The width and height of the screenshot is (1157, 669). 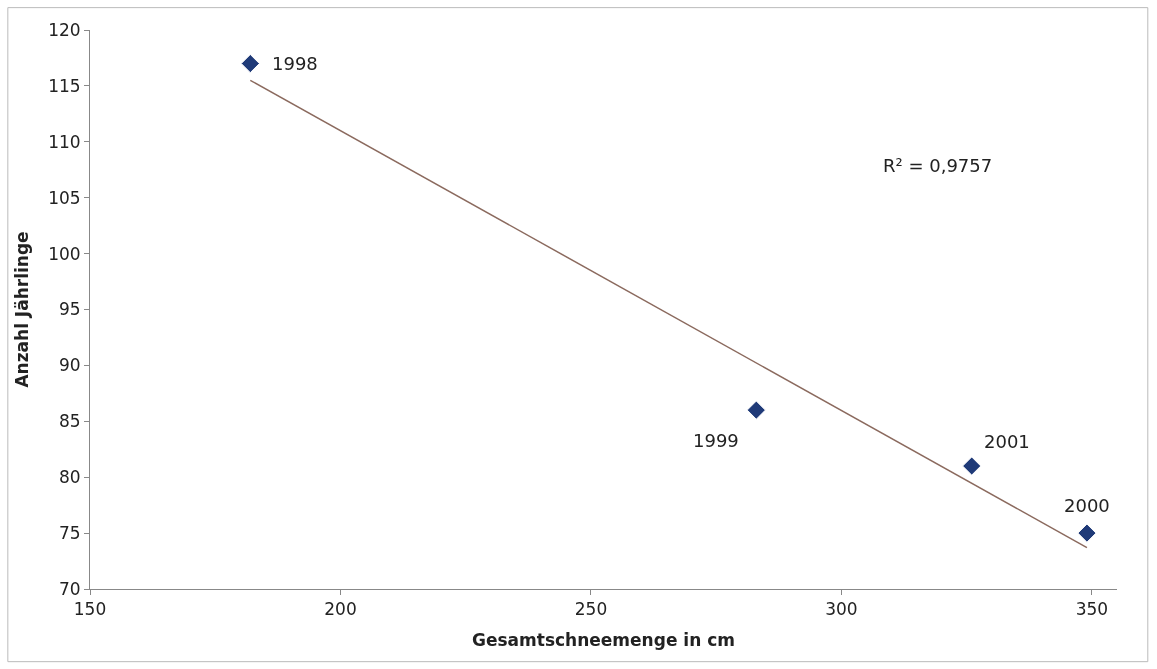 What do you see at coordinates (716, 440) in the screenshot?
I see `annotation: 1999` at bounding box center [716, 440].